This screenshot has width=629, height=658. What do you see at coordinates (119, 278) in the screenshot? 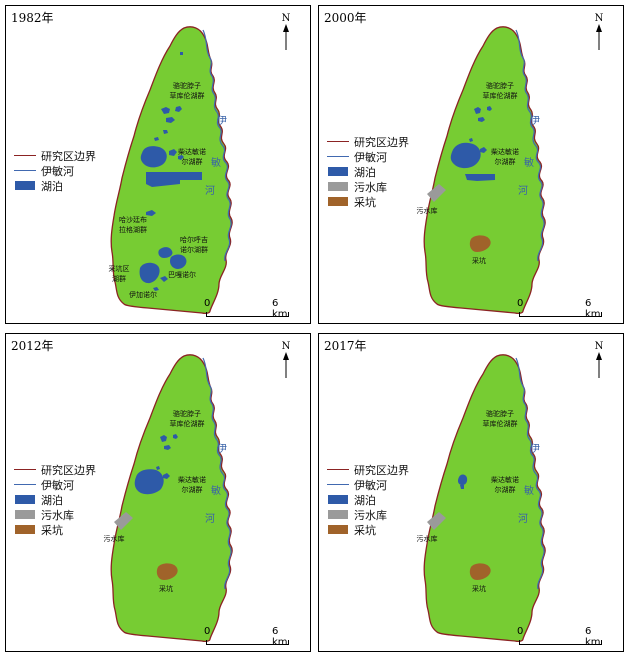
I see `label-caikeng-2: 湖群` at bounding box center [119, 278].